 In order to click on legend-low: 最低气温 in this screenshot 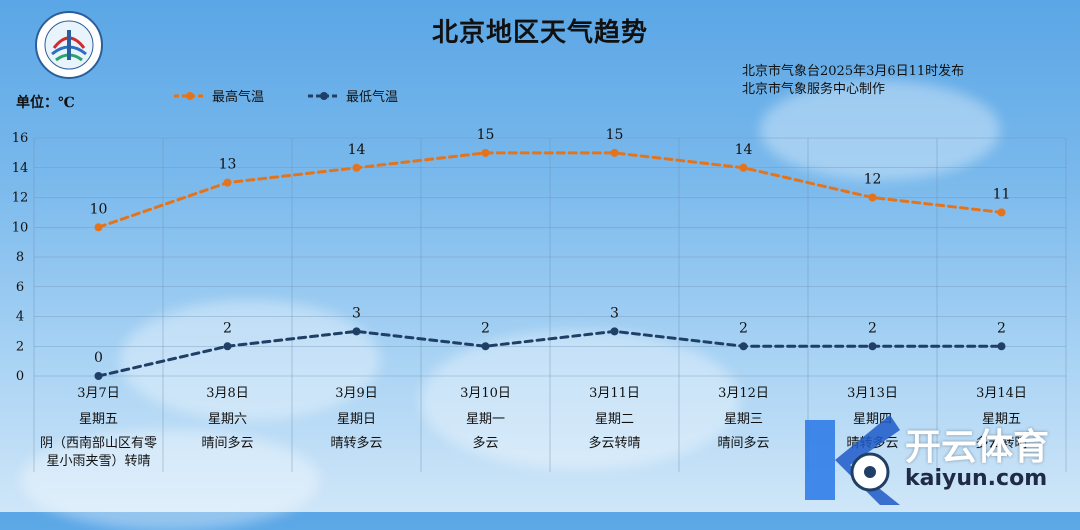, I will do `click(352, 95)`.